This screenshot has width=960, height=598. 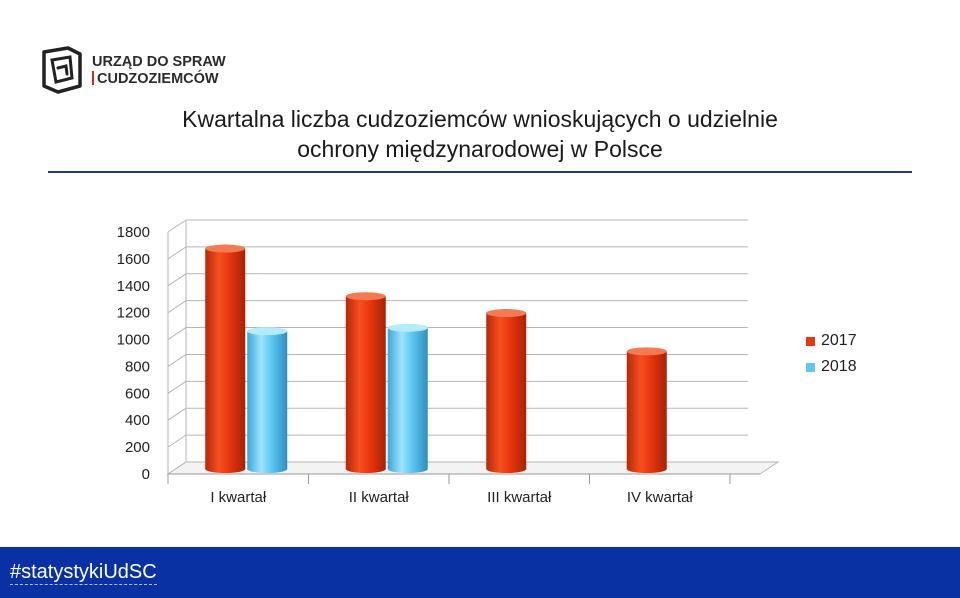 I want to click on logo-line1: URZĄD DO SPRAW, so click(x=159, y=62).